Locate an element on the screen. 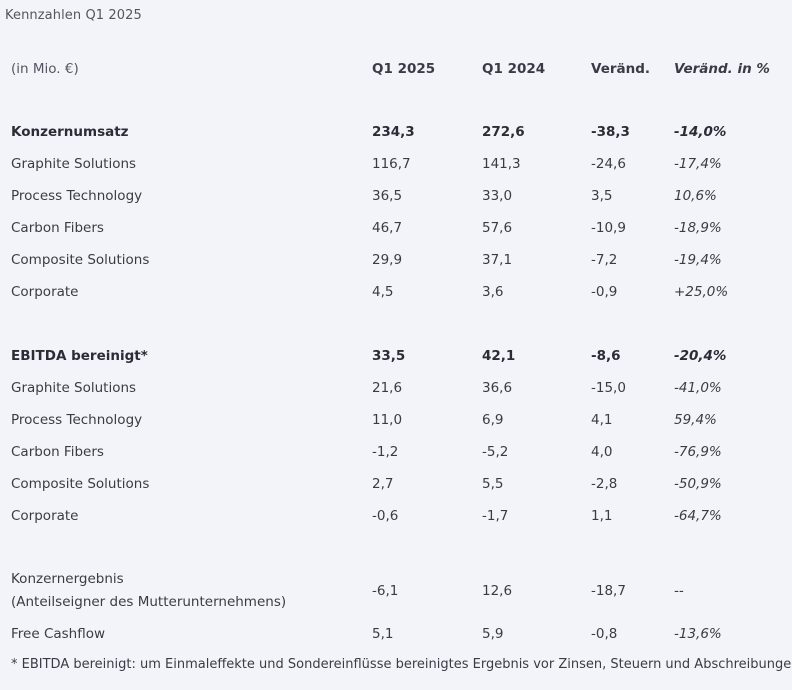  cell-change-pct: -17,4% is located at coordinates (698, 164).